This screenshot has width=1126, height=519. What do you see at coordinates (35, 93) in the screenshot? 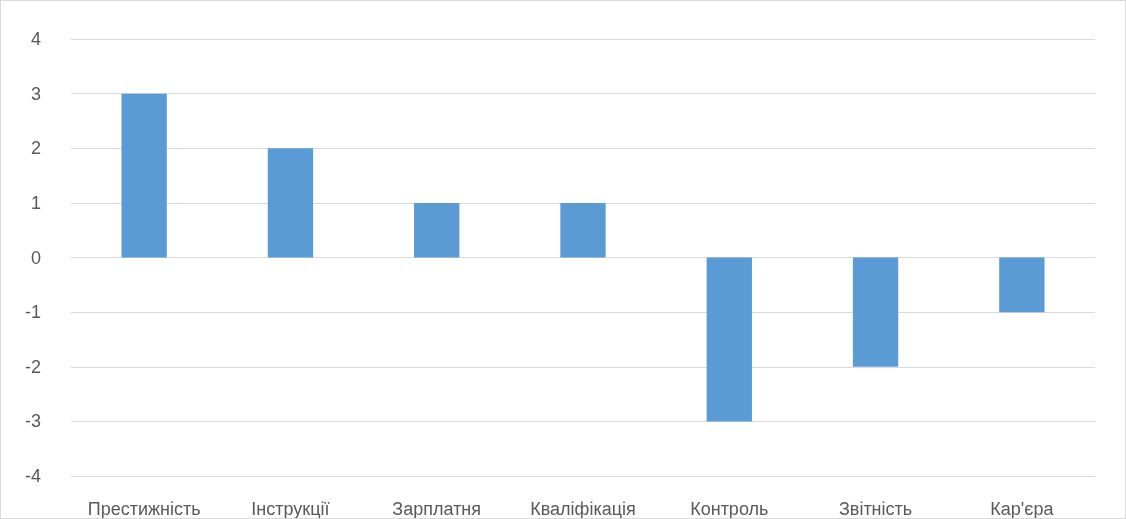
I see `y-tick-label: 3` at bounding box center [35, 93].